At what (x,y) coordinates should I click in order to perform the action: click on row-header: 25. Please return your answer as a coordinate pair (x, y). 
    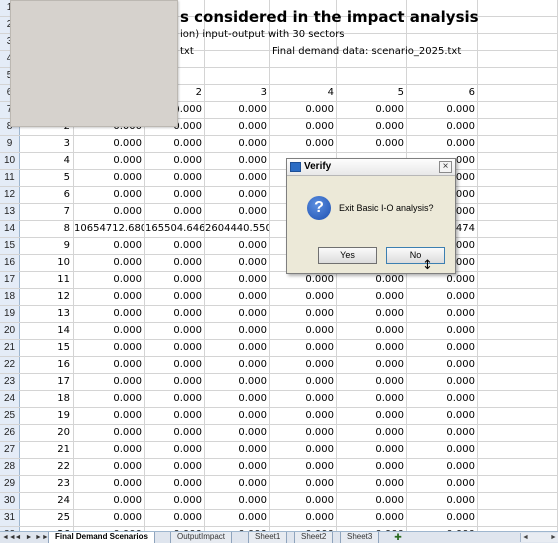
    Looking at the image, I should click on (10, 416).